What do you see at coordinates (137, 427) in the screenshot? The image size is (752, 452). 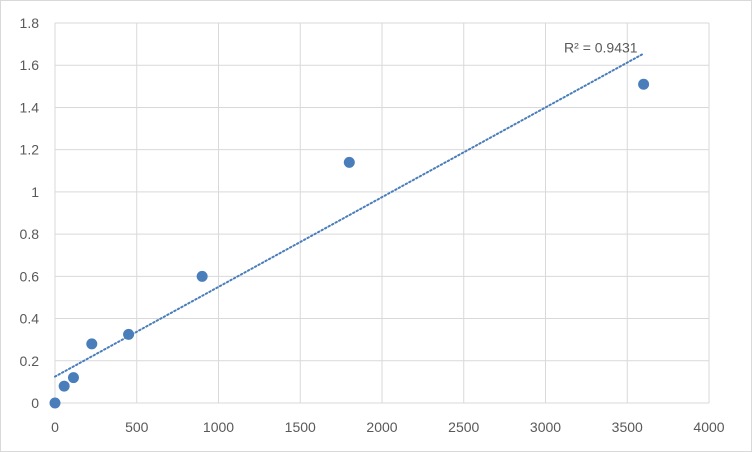 I see `x-tick-label: 500` at bounding box center [137, 427].